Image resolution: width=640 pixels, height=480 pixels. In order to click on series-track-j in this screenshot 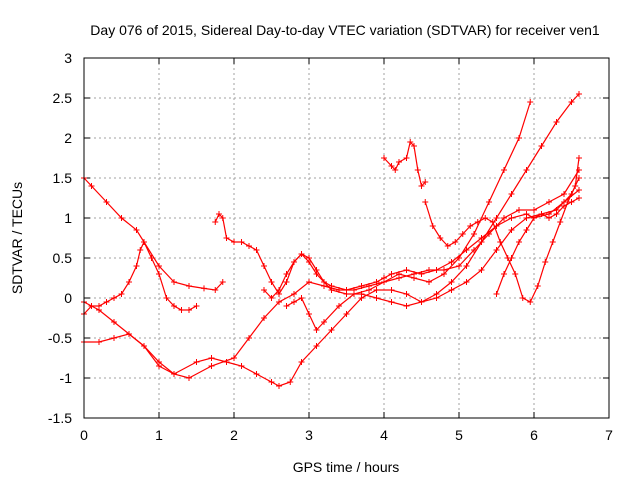, I will do `click(537, 246)`.